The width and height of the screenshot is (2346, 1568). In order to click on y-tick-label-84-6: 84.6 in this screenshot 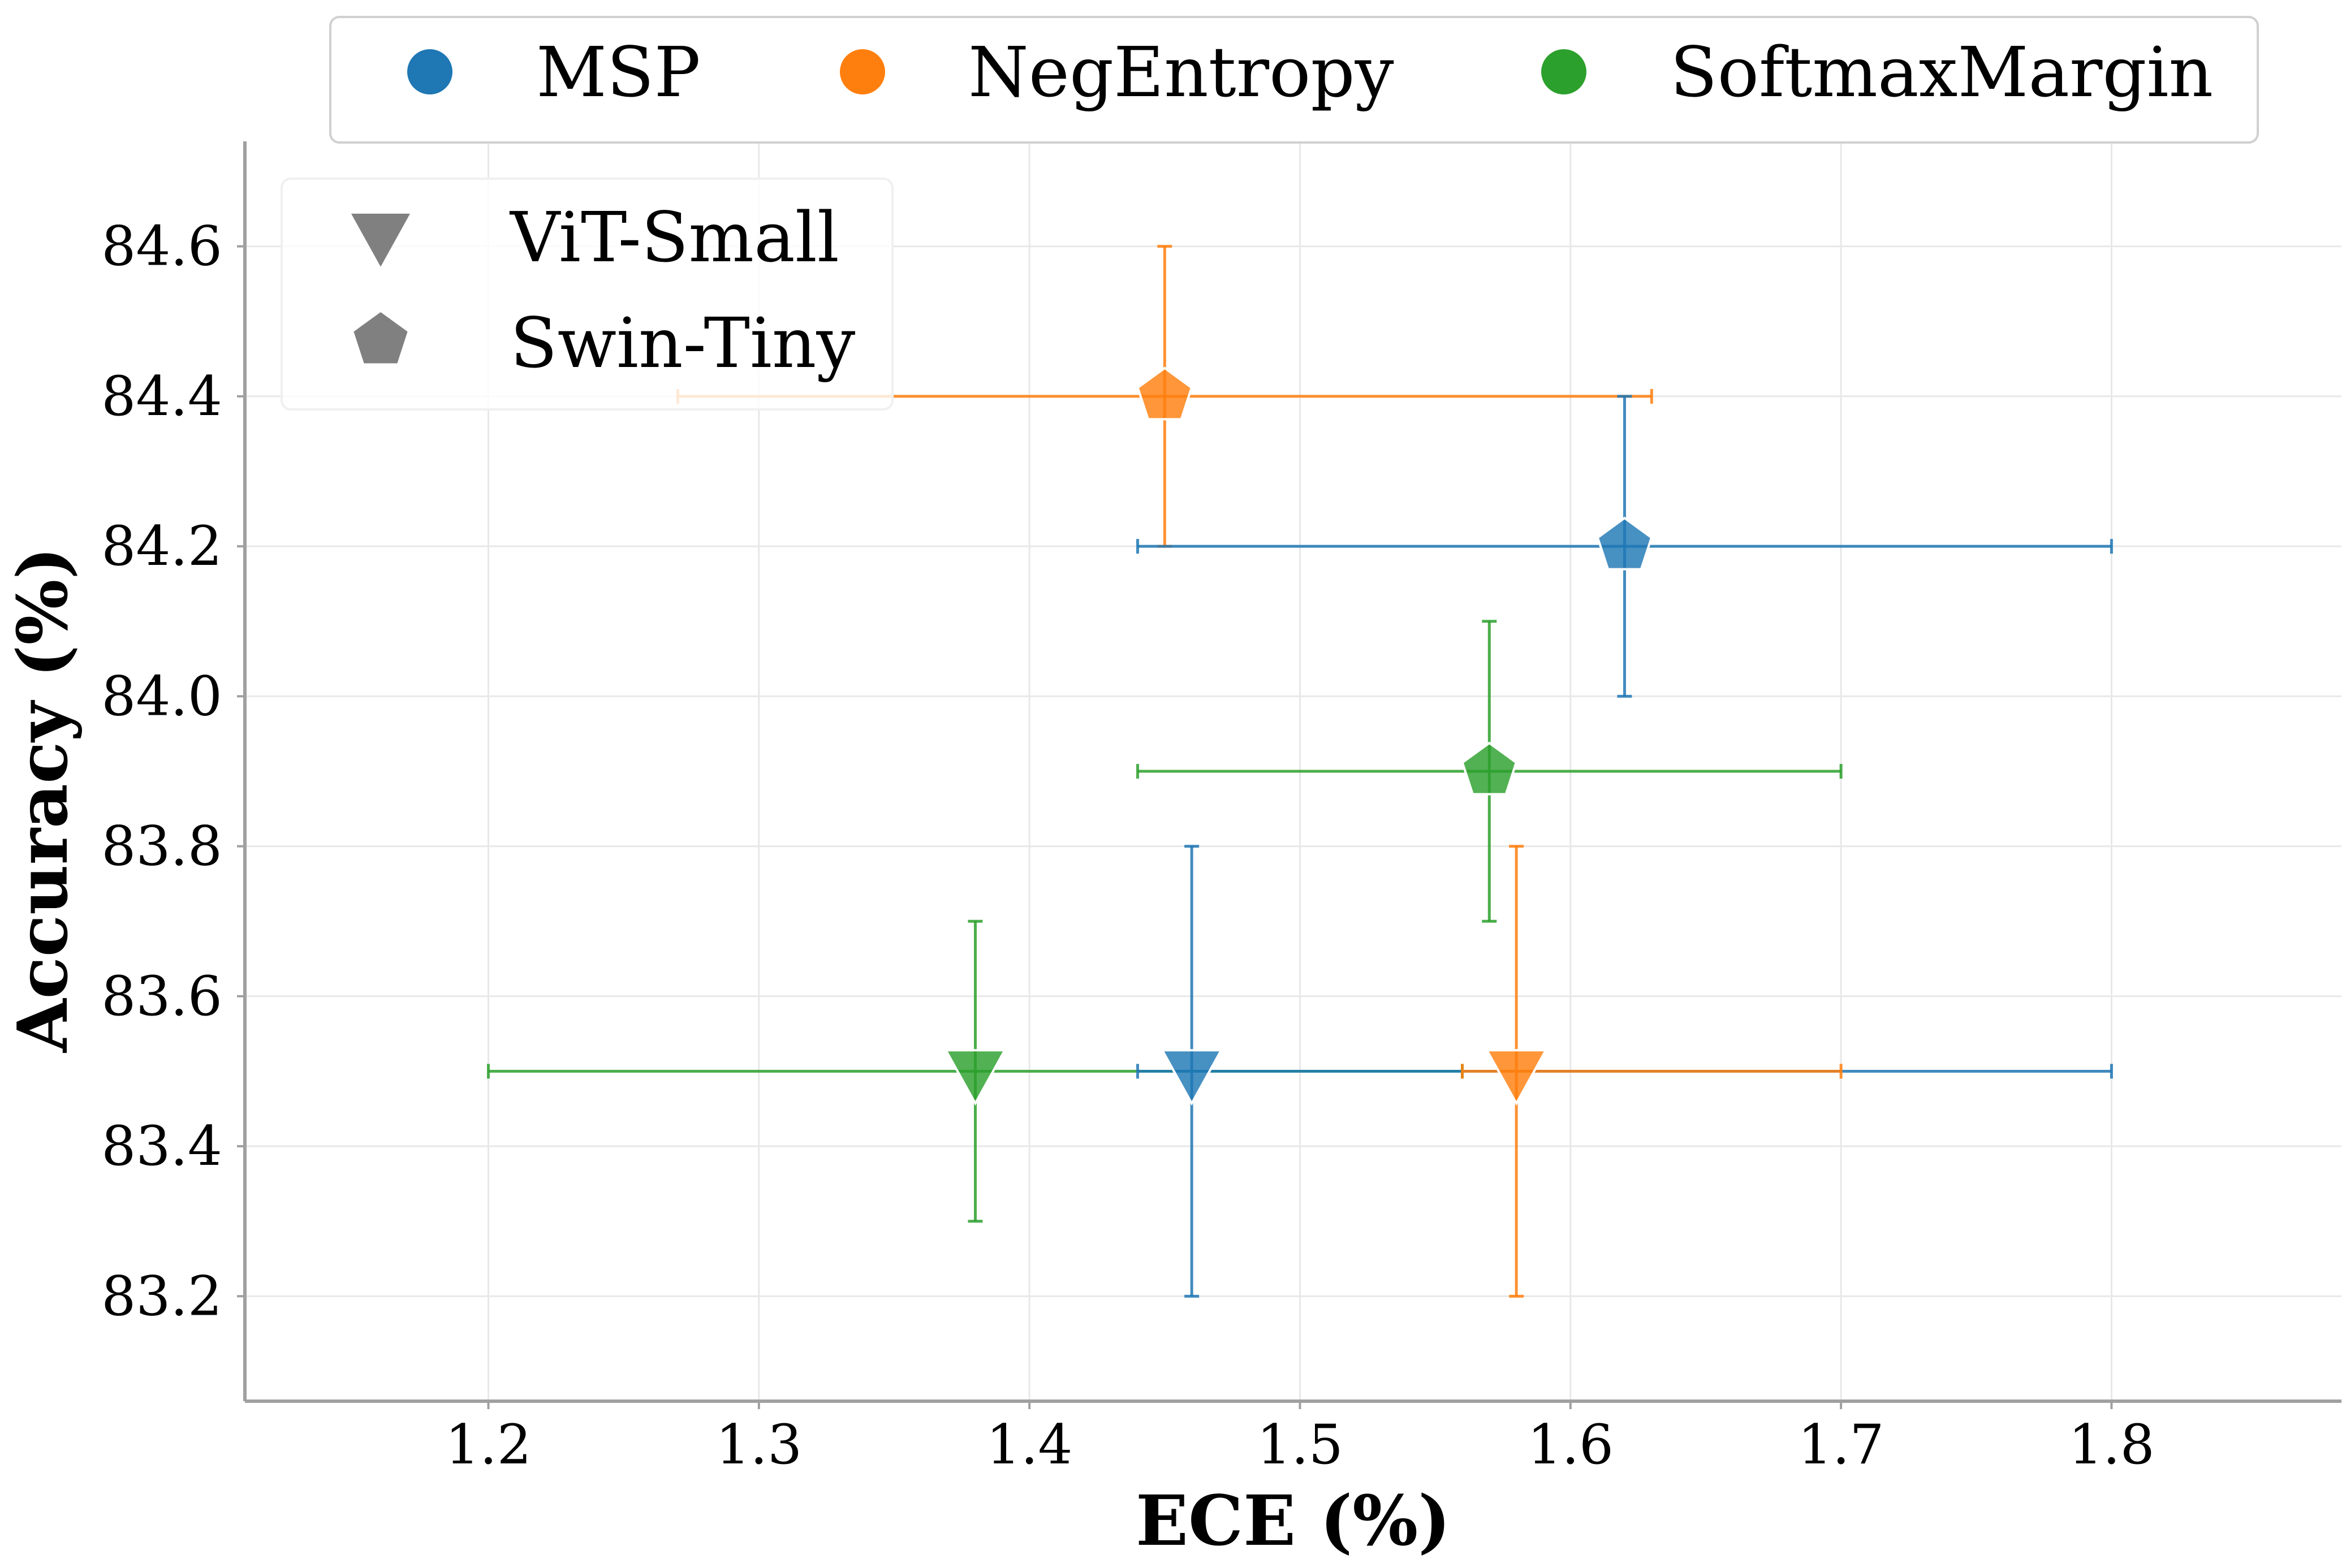, I will do `click(161, 246)`.